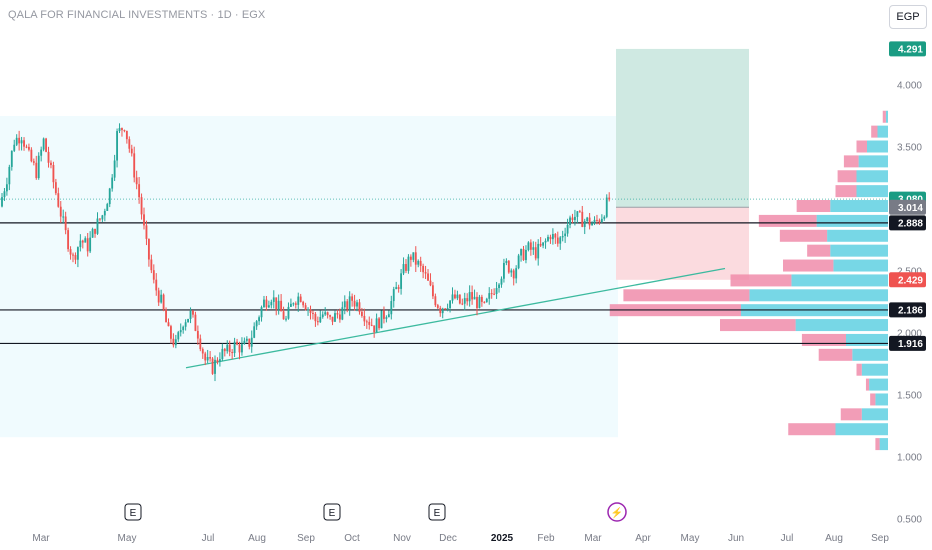 The height and width of the screenshot is (550, 932). Describe the element at coordinates (910, 223) in the screenshot. I see `price-label-text: 2.888` at that location.